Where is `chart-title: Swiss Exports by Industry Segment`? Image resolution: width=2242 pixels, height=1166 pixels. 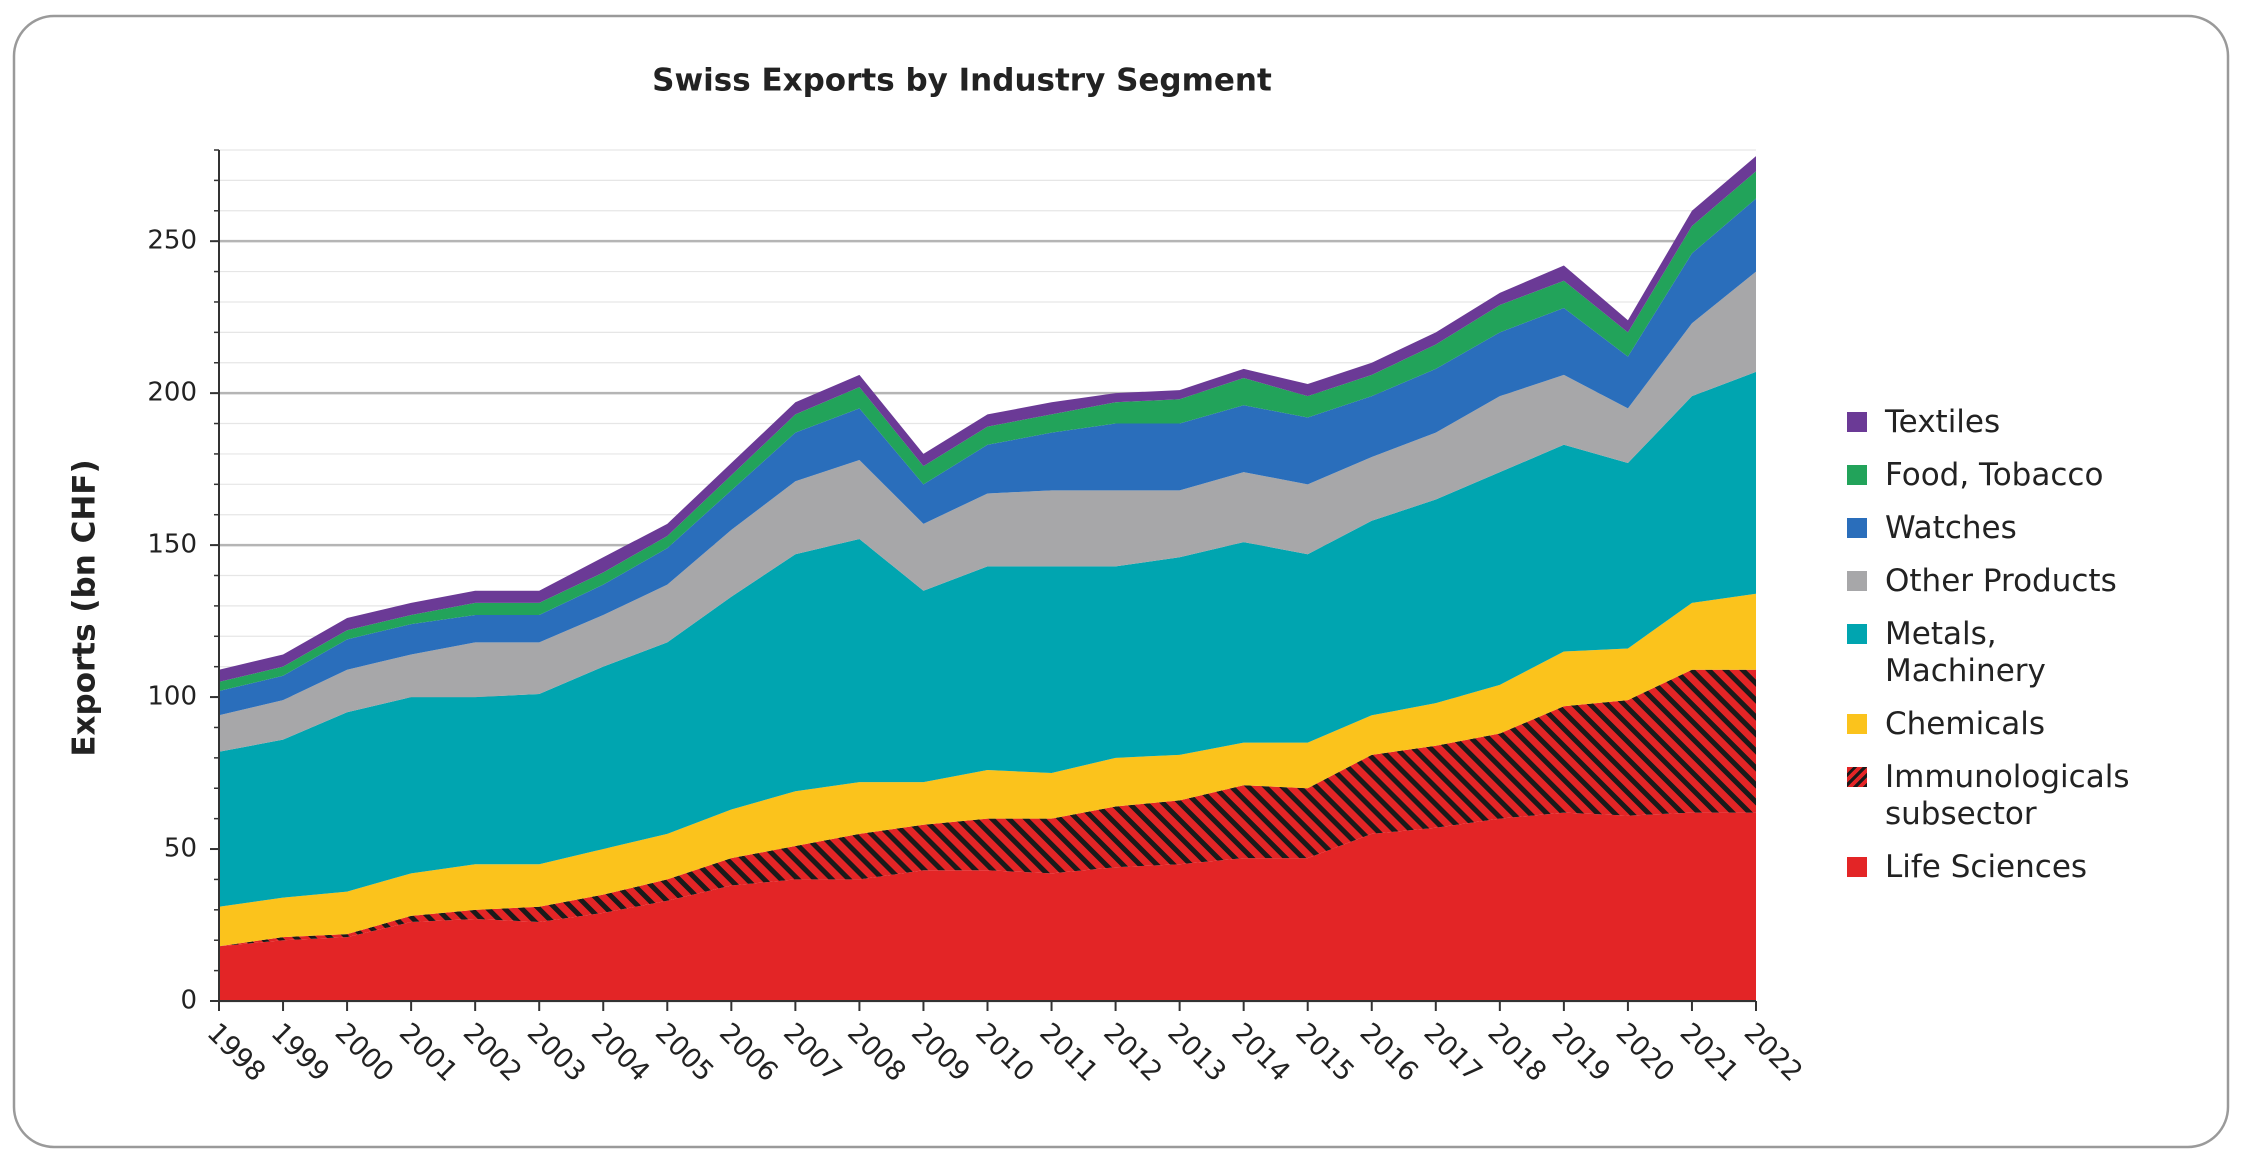 chart-title: Swiss Exports by Industry Segment is located at coordinates (962, 81).